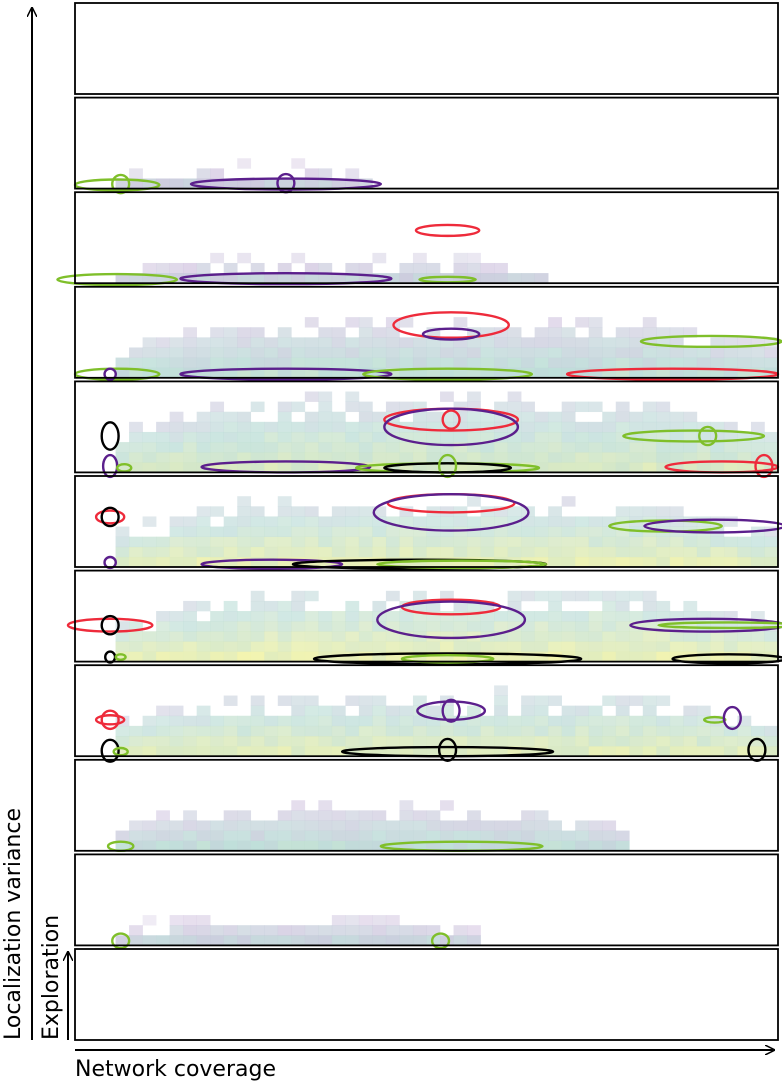 This screenshot has height=1084, width=782. I want to click on purple-ellipse-marker, so click(451, 427).